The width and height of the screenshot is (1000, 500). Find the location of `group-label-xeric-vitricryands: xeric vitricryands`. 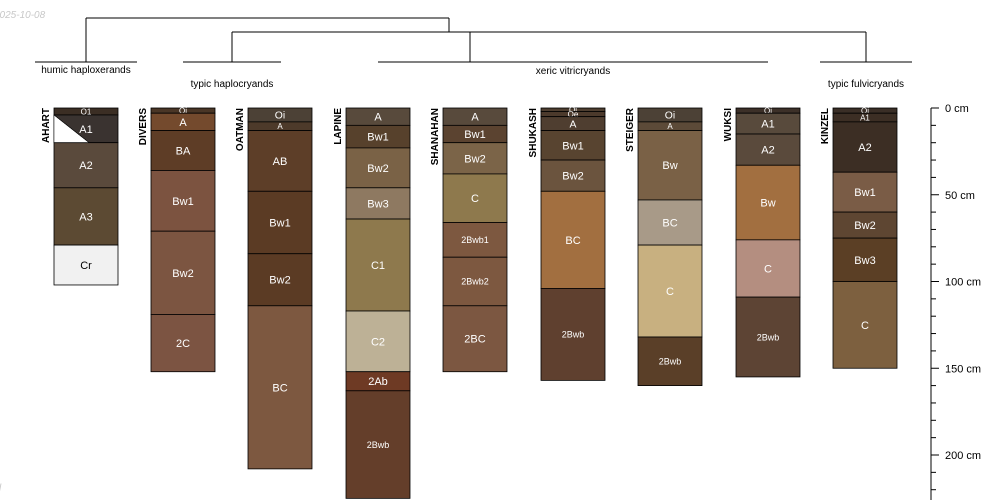

group-label-xeric-vitricryands: xeric vitricryands is located at coordinates (573, 71).